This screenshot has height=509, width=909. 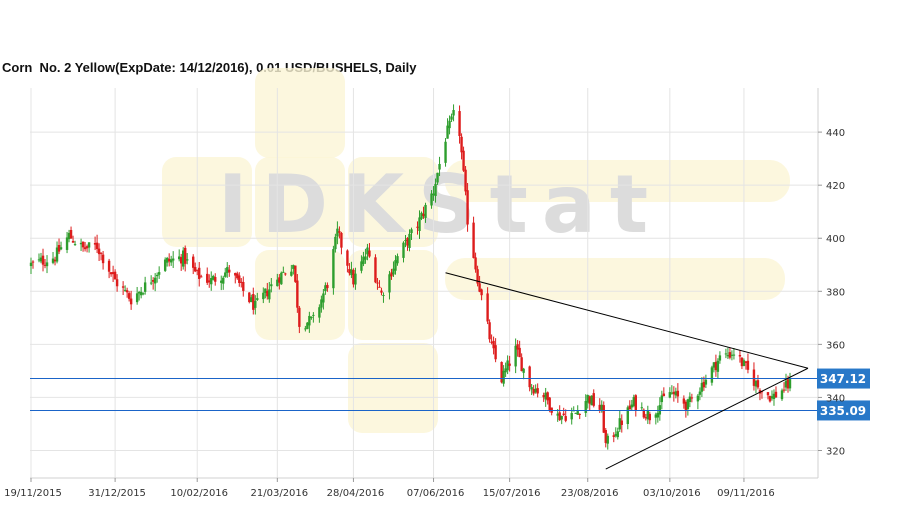 I want to click on y-axis: 320 340 360 380 400 420 440, so click(x=831, y=293).